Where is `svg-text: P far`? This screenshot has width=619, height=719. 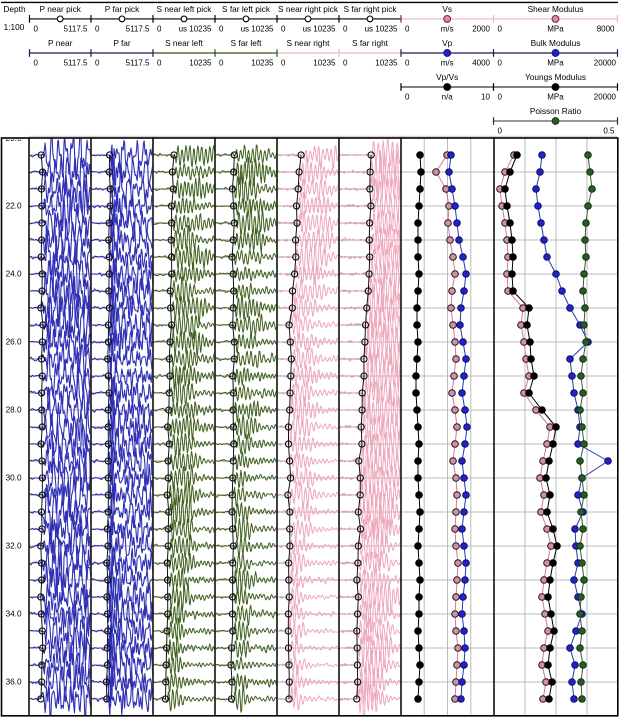 svg-text: P far is located at coordinates (122, 43).